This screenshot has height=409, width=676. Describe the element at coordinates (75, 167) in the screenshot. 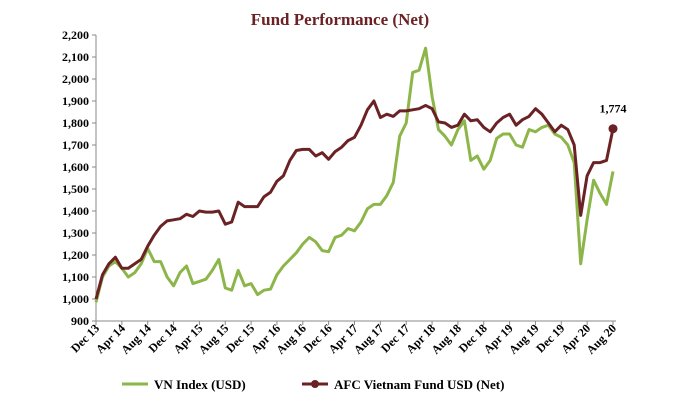

I see `y-tick-label: 1,600` at that location.